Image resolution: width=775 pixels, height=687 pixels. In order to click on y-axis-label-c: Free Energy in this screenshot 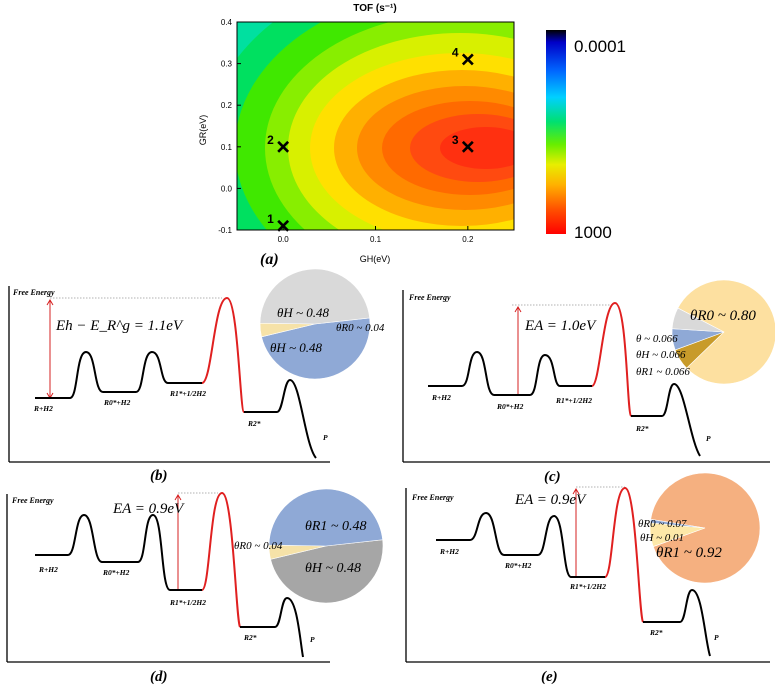, I will do `click(429, 297)`.